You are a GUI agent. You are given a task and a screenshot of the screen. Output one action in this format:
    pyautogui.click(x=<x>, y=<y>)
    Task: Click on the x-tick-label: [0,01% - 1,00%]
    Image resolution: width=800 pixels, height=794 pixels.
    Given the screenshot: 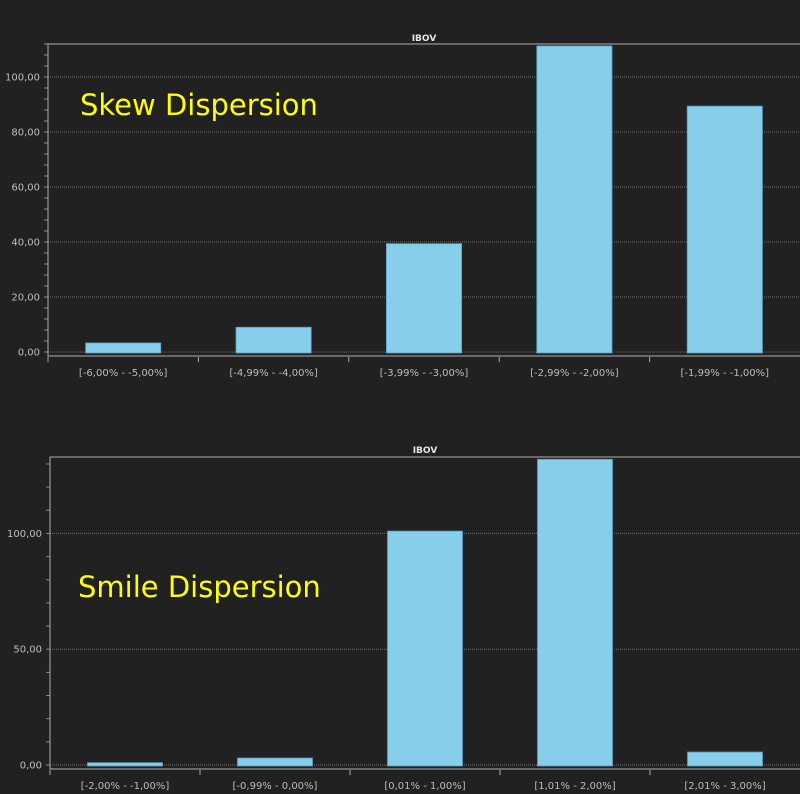 What is the action you would take?
    pyautogui.click(x=424, y=786)
    